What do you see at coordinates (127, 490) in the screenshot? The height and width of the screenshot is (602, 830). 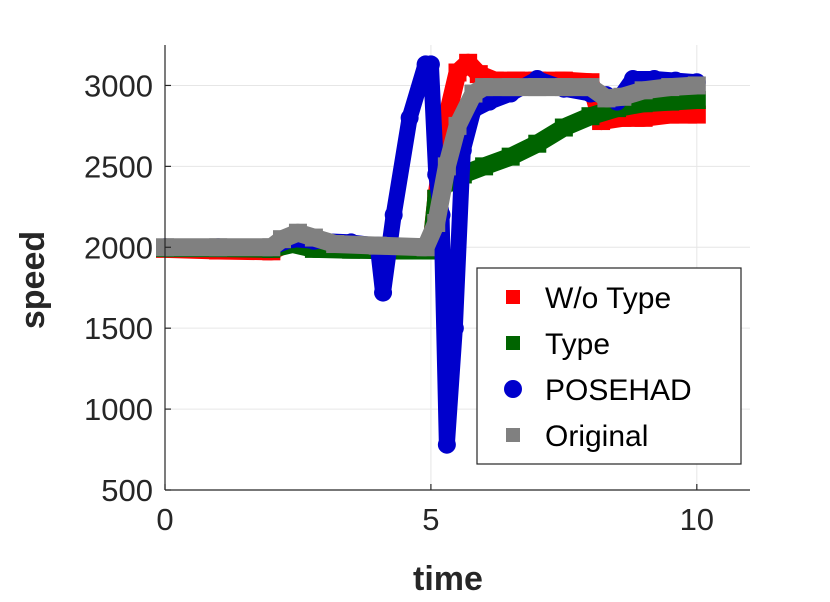 I see `y-tick-label: 500` at bounding box center [127, 490].